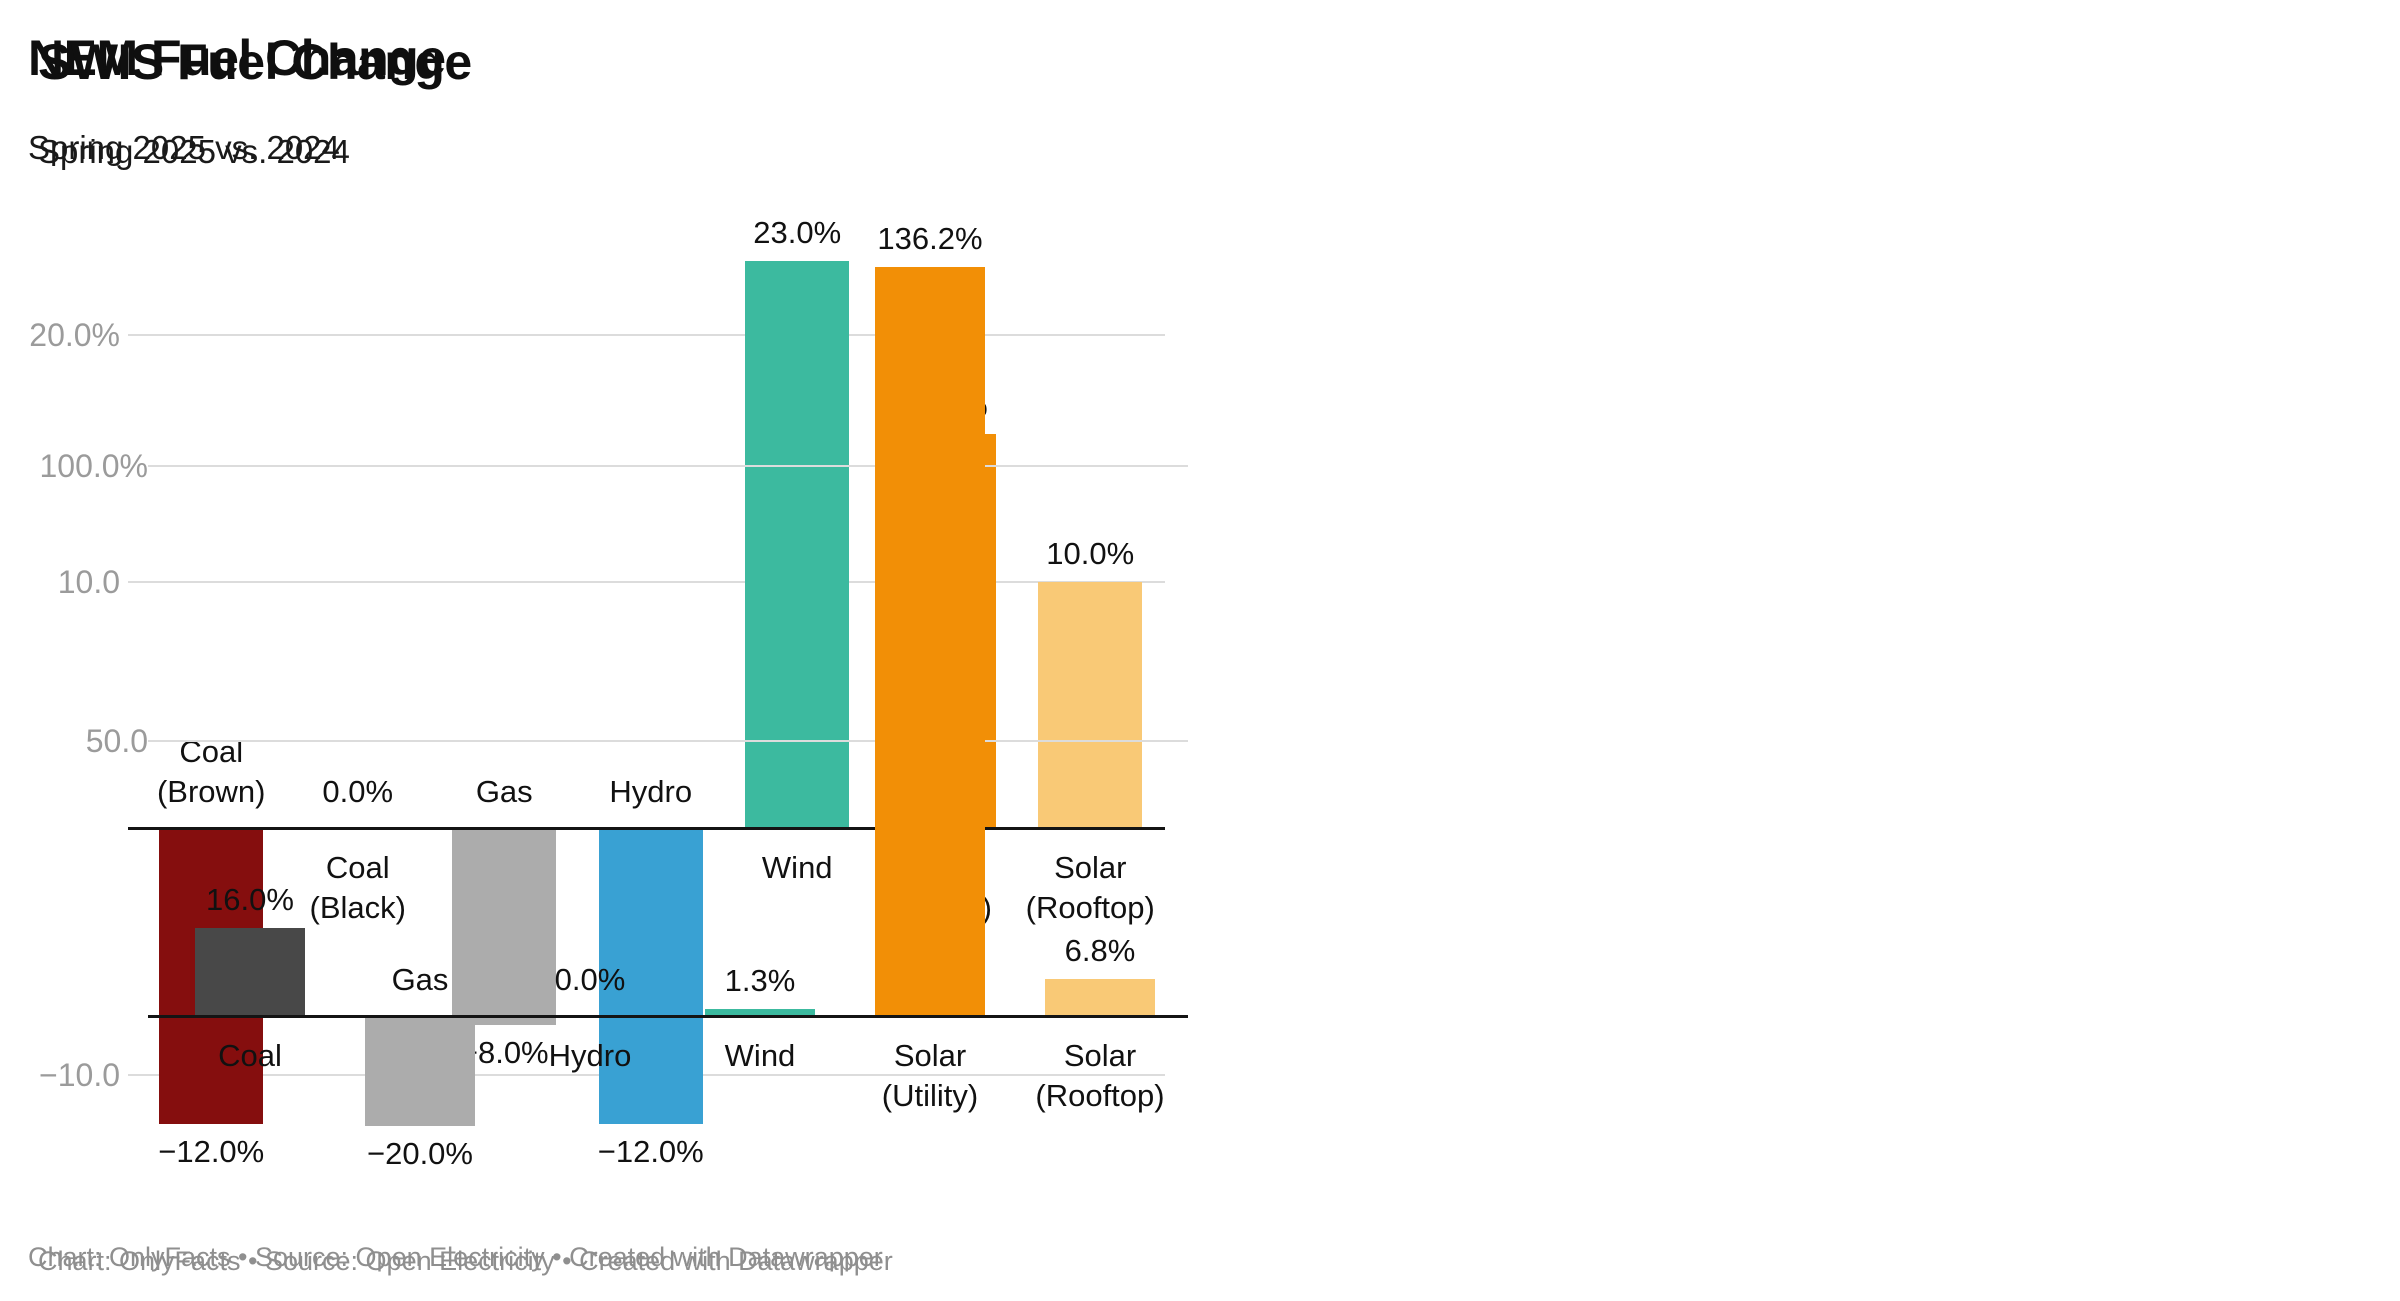 The image size is (2400, 1301). Describe the element at coordinates (930, 1076) in the screenshot. I see `bar-category-label-solar-utility: Solar (Utility)` at that location.